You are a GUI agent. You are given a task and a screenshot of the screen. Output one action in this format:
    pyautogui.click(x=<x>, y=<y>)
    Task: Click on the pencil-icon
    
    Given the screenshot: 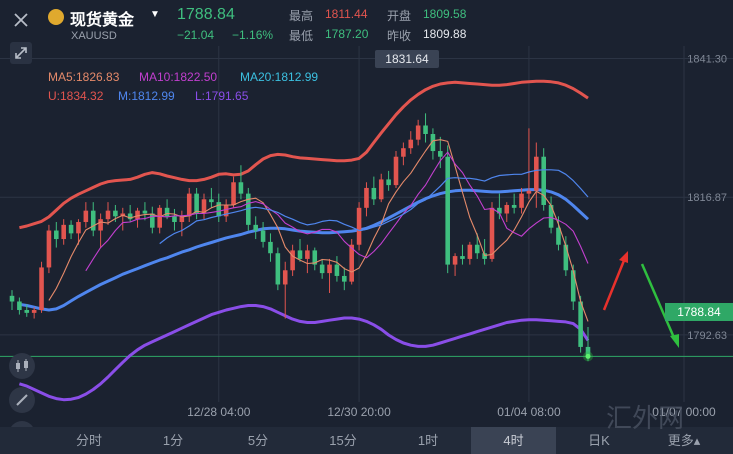 What is the action you would take?
    pyautogui.click(x=22, y=400)
    